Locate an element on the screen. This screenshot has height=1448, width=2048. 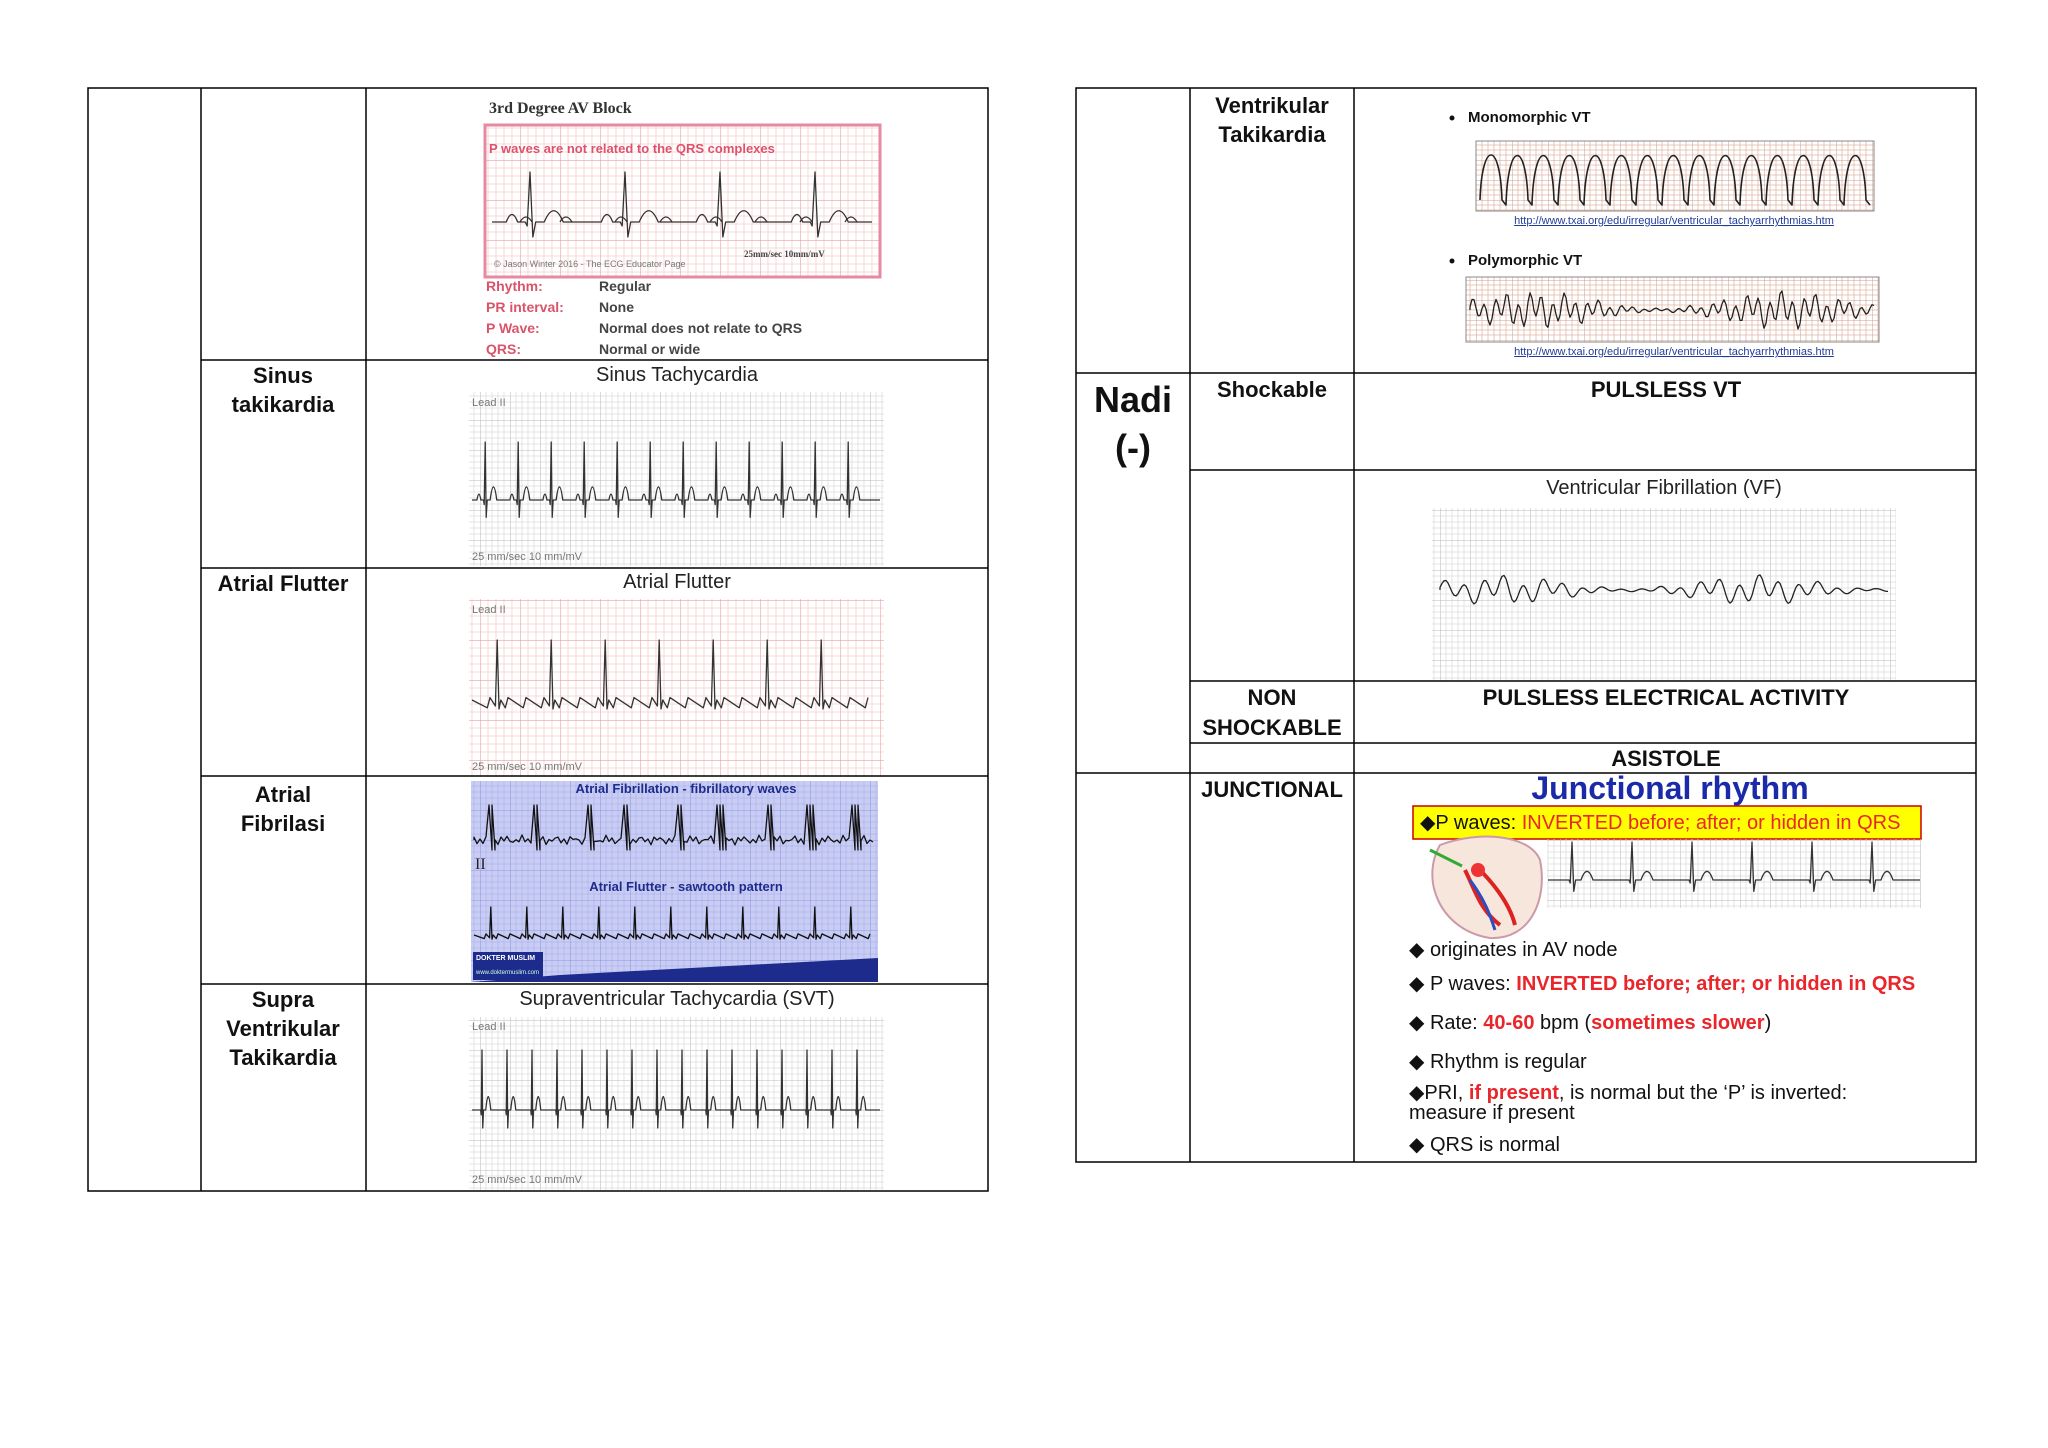
image-title: Sinus Tachycardia is located at coordinates (677, 375).